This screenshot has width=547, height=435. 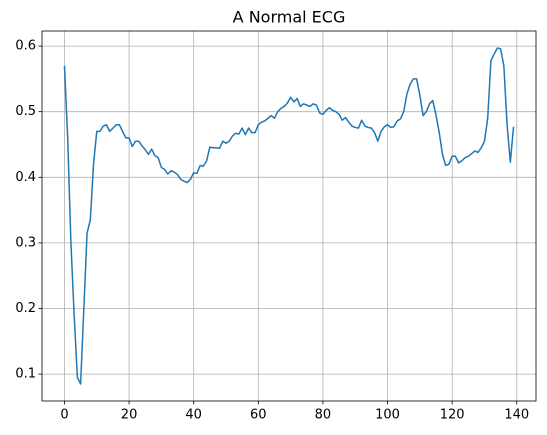 What do you see at coordinates (289, 17) in the screenshot?
I see `chart-title: A Normal ECG` at bounding box center [289, 17].